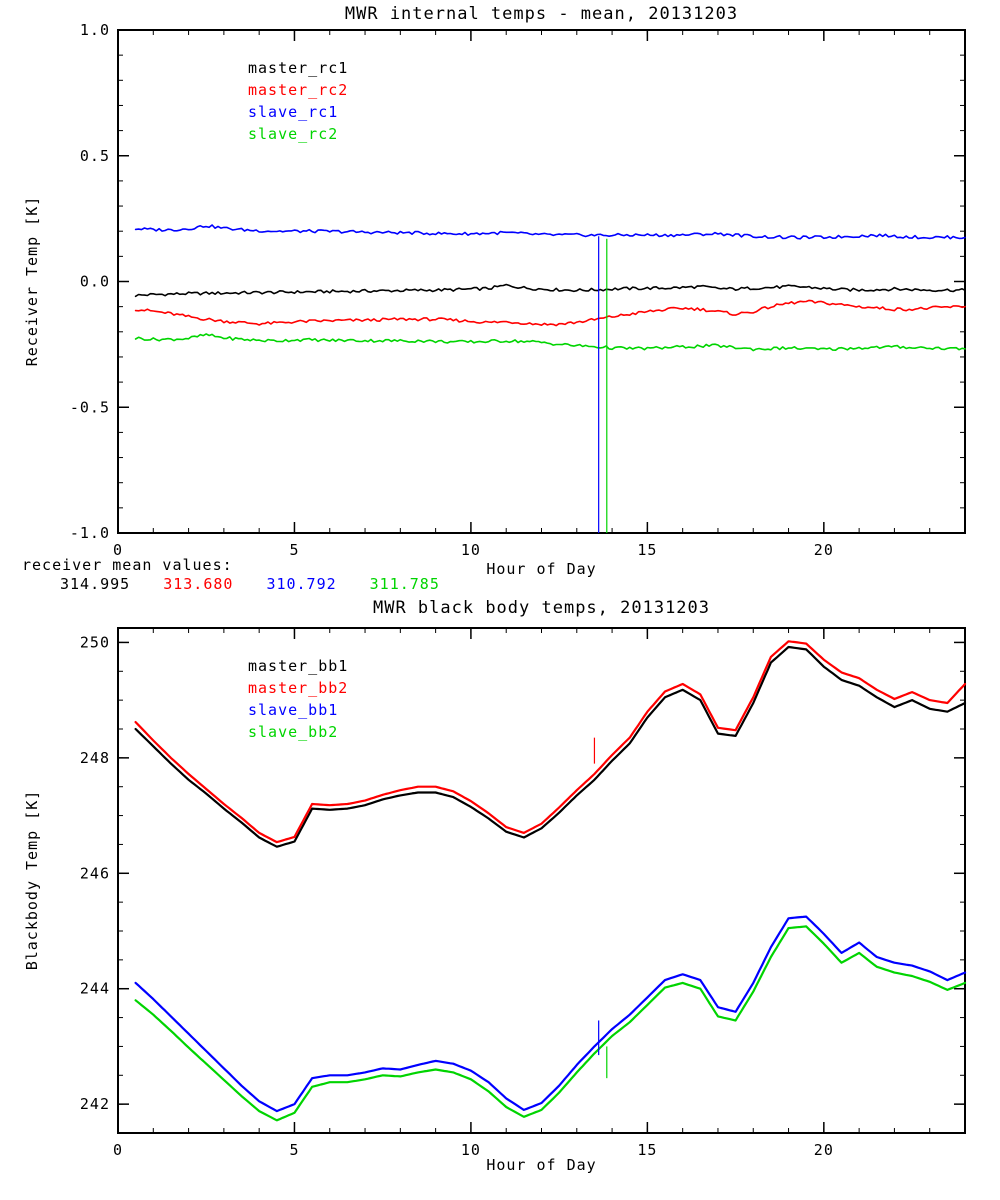 Image resolution: width=1000 pixels, height=1200 pixels. Describe the element at coordinates (550, 232) in the screenshot. I see `series-slave_rc1` at that location.